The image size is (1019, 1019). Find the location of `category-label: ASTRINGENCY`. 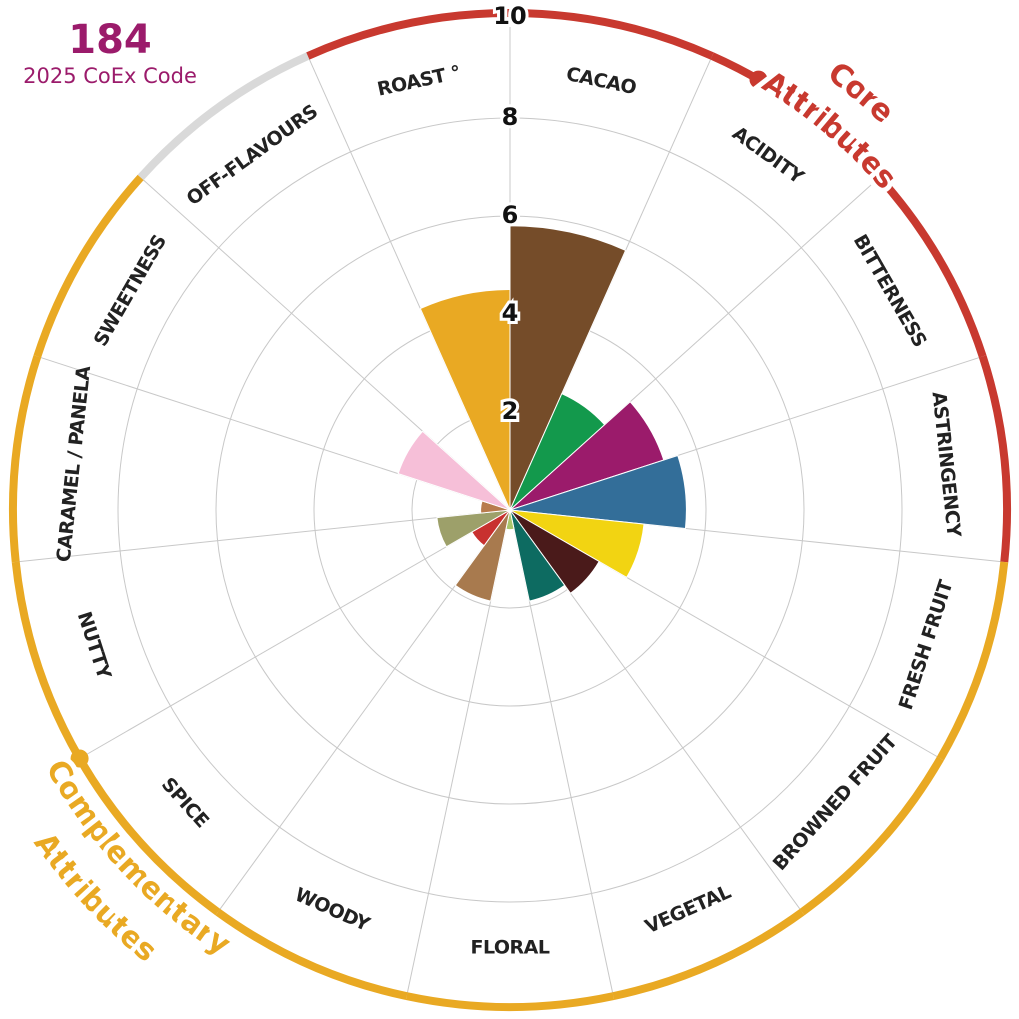

category-label: ASTRINGENCY is located at coordinates (946, 465).